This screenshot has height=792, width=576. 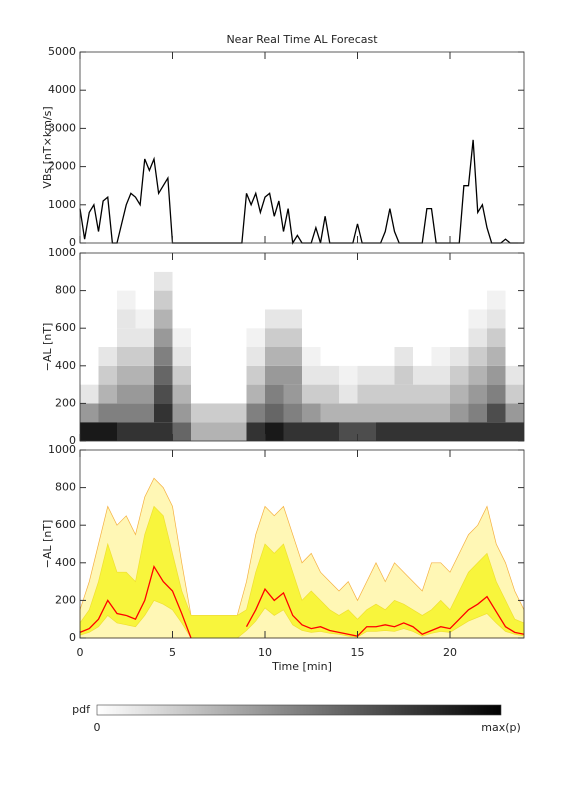 I want to click on y-tick-label: 200, so click(x=65, y=599).